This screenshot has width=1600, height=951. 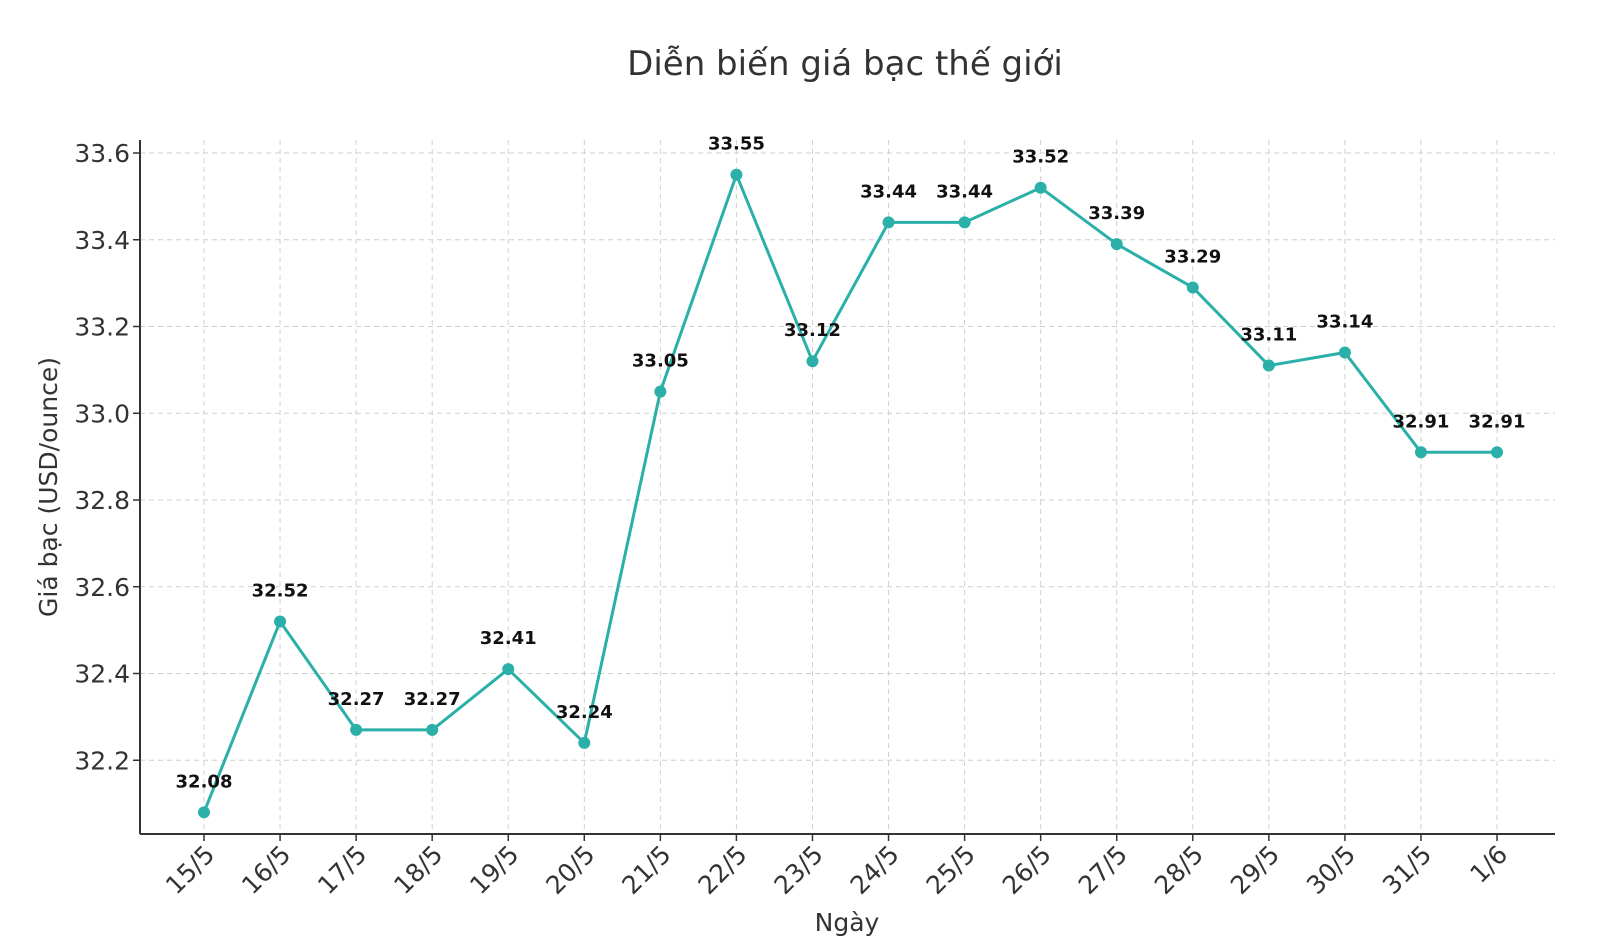 What do you see at coordinates (342, 870) in the screenshot?
I see `x-tick-label: 17/5` at bounding box center [342, 870].